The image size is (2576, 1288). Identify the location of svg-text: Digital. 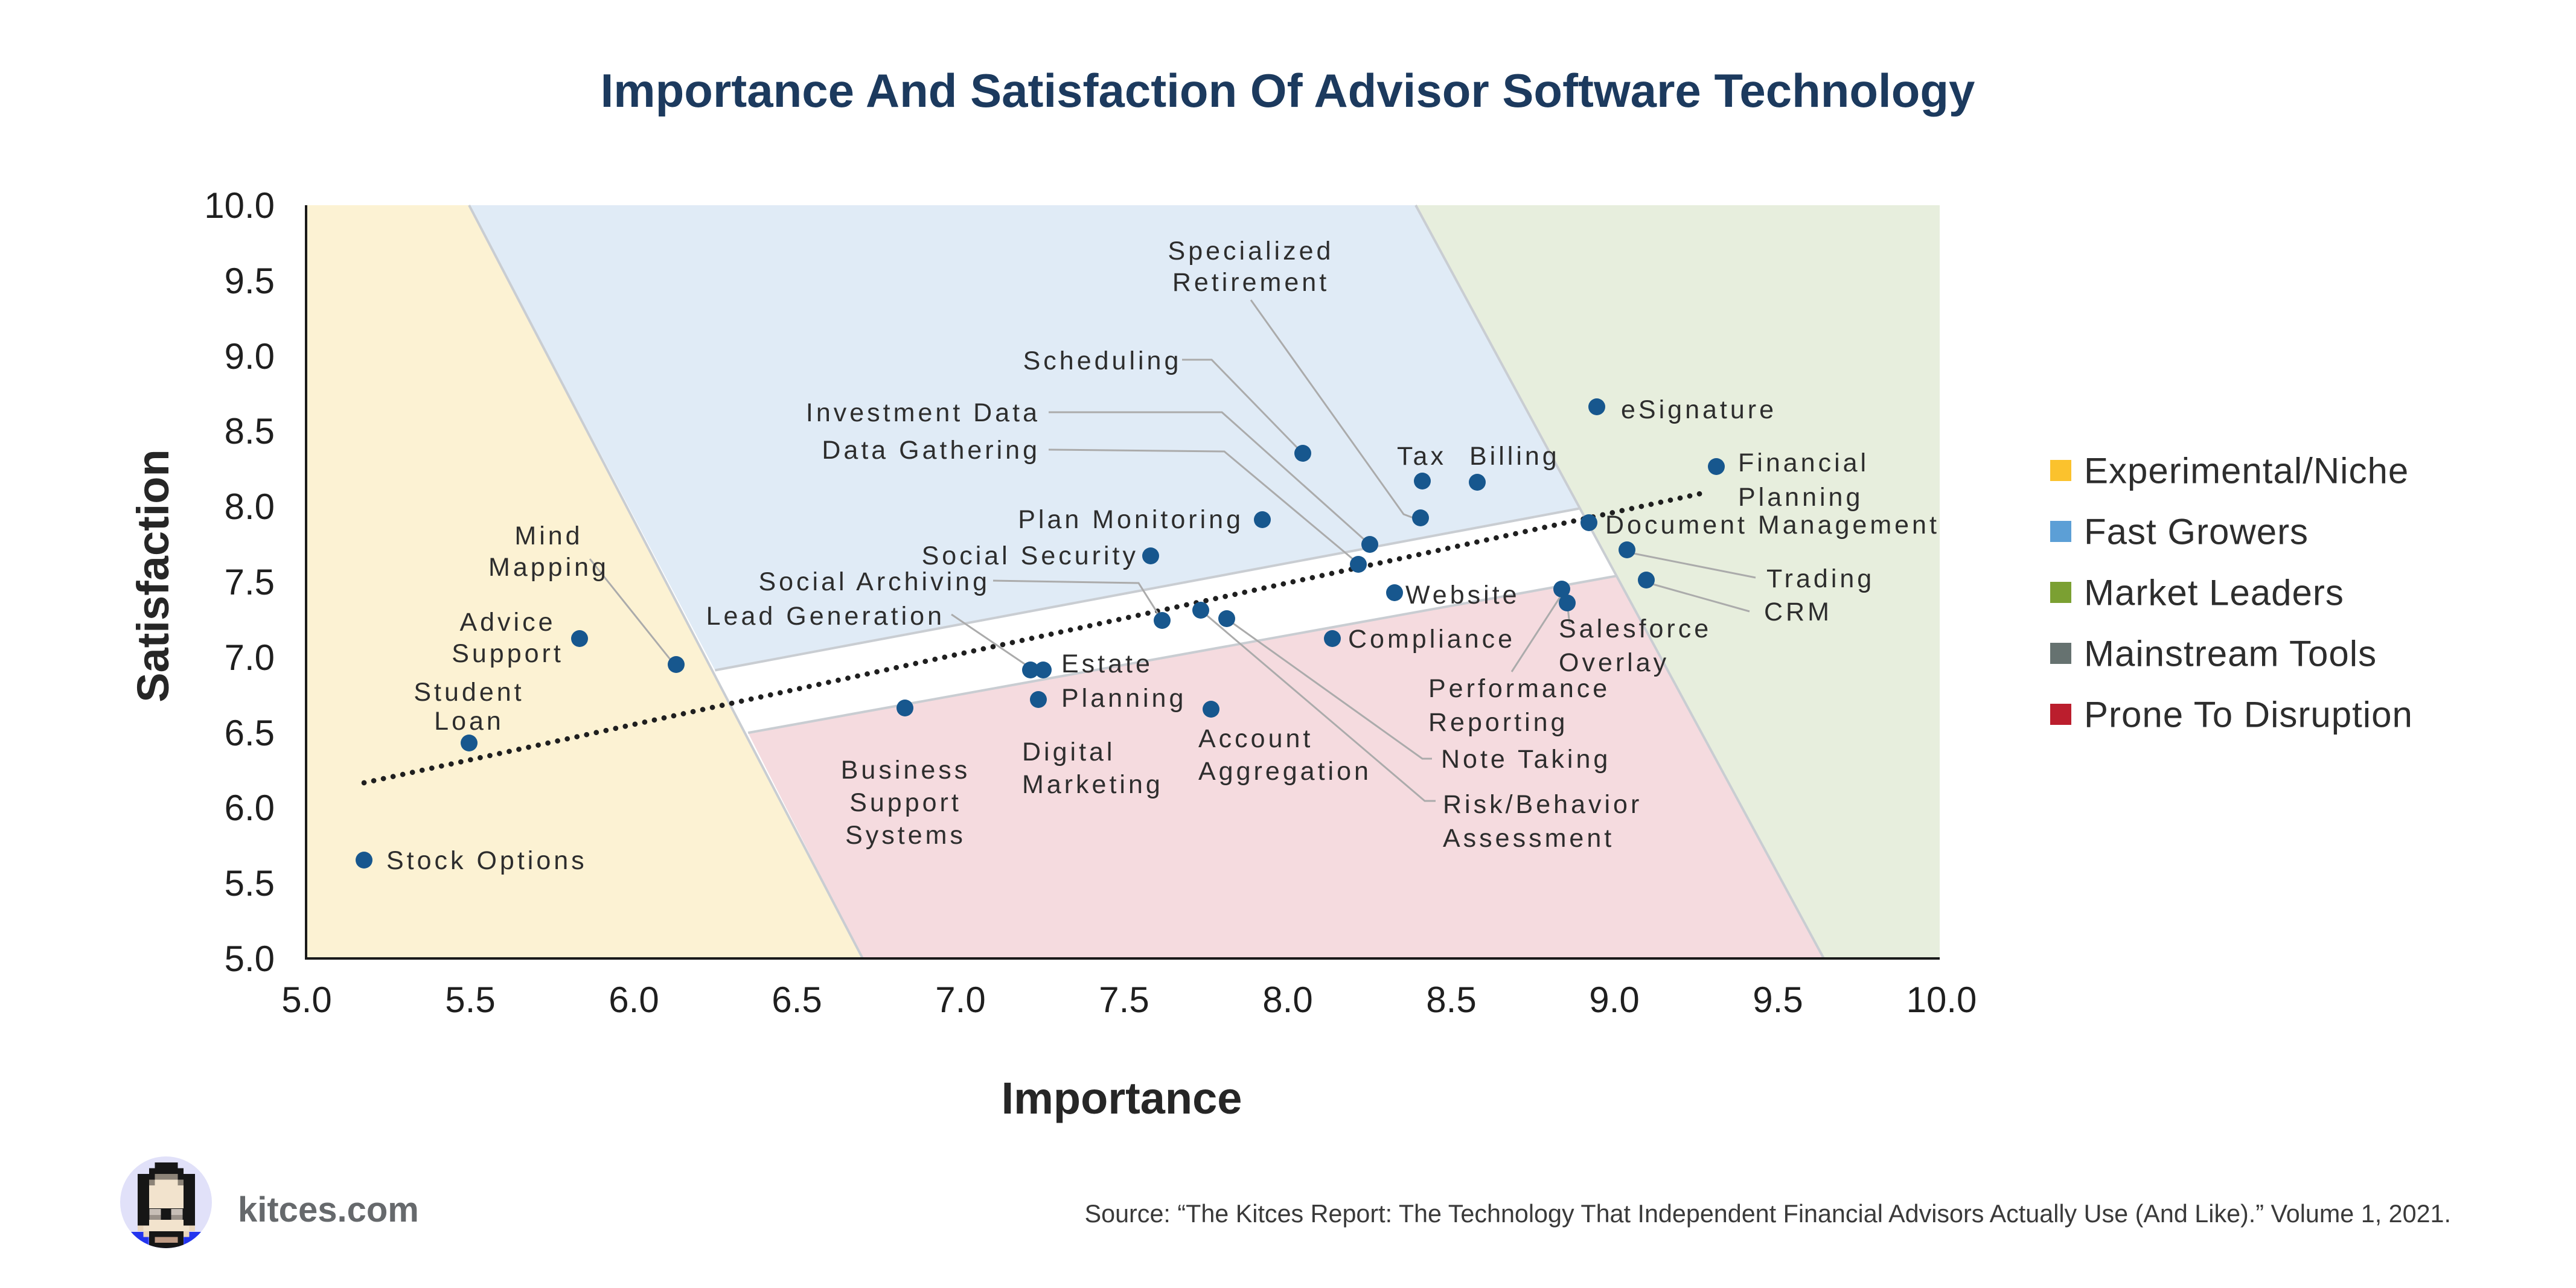
(1069, 752).